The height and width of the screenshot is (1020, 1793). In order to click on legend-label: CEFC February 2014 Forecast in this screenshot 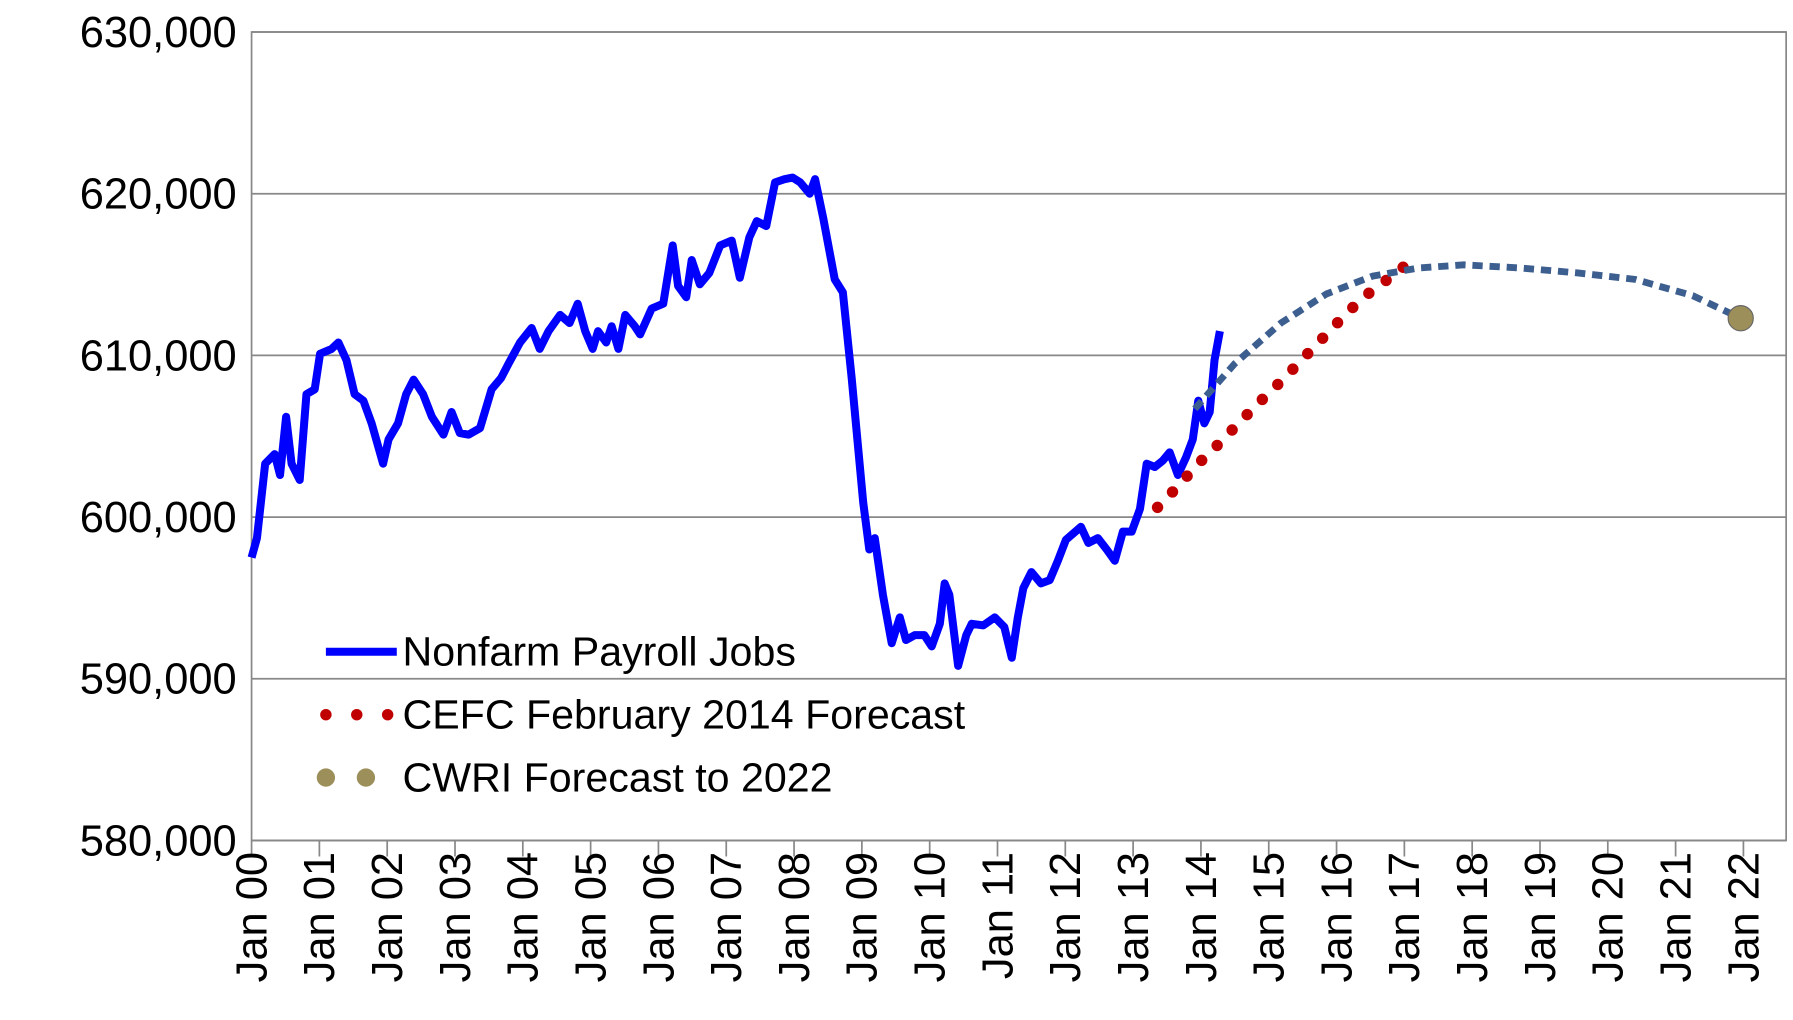, I will do `click(684, 714)`.